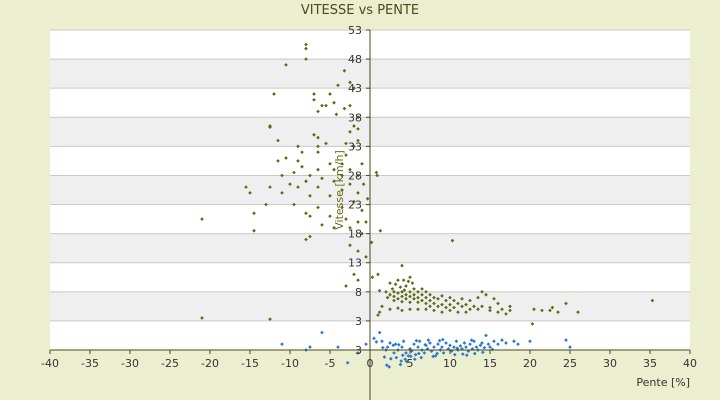 This screenshot has width=720, height=400. What do you see at coordinates (355, 30) in the screenshot?
I see `y-tick-label: 53` at bounding box center [355, 30].